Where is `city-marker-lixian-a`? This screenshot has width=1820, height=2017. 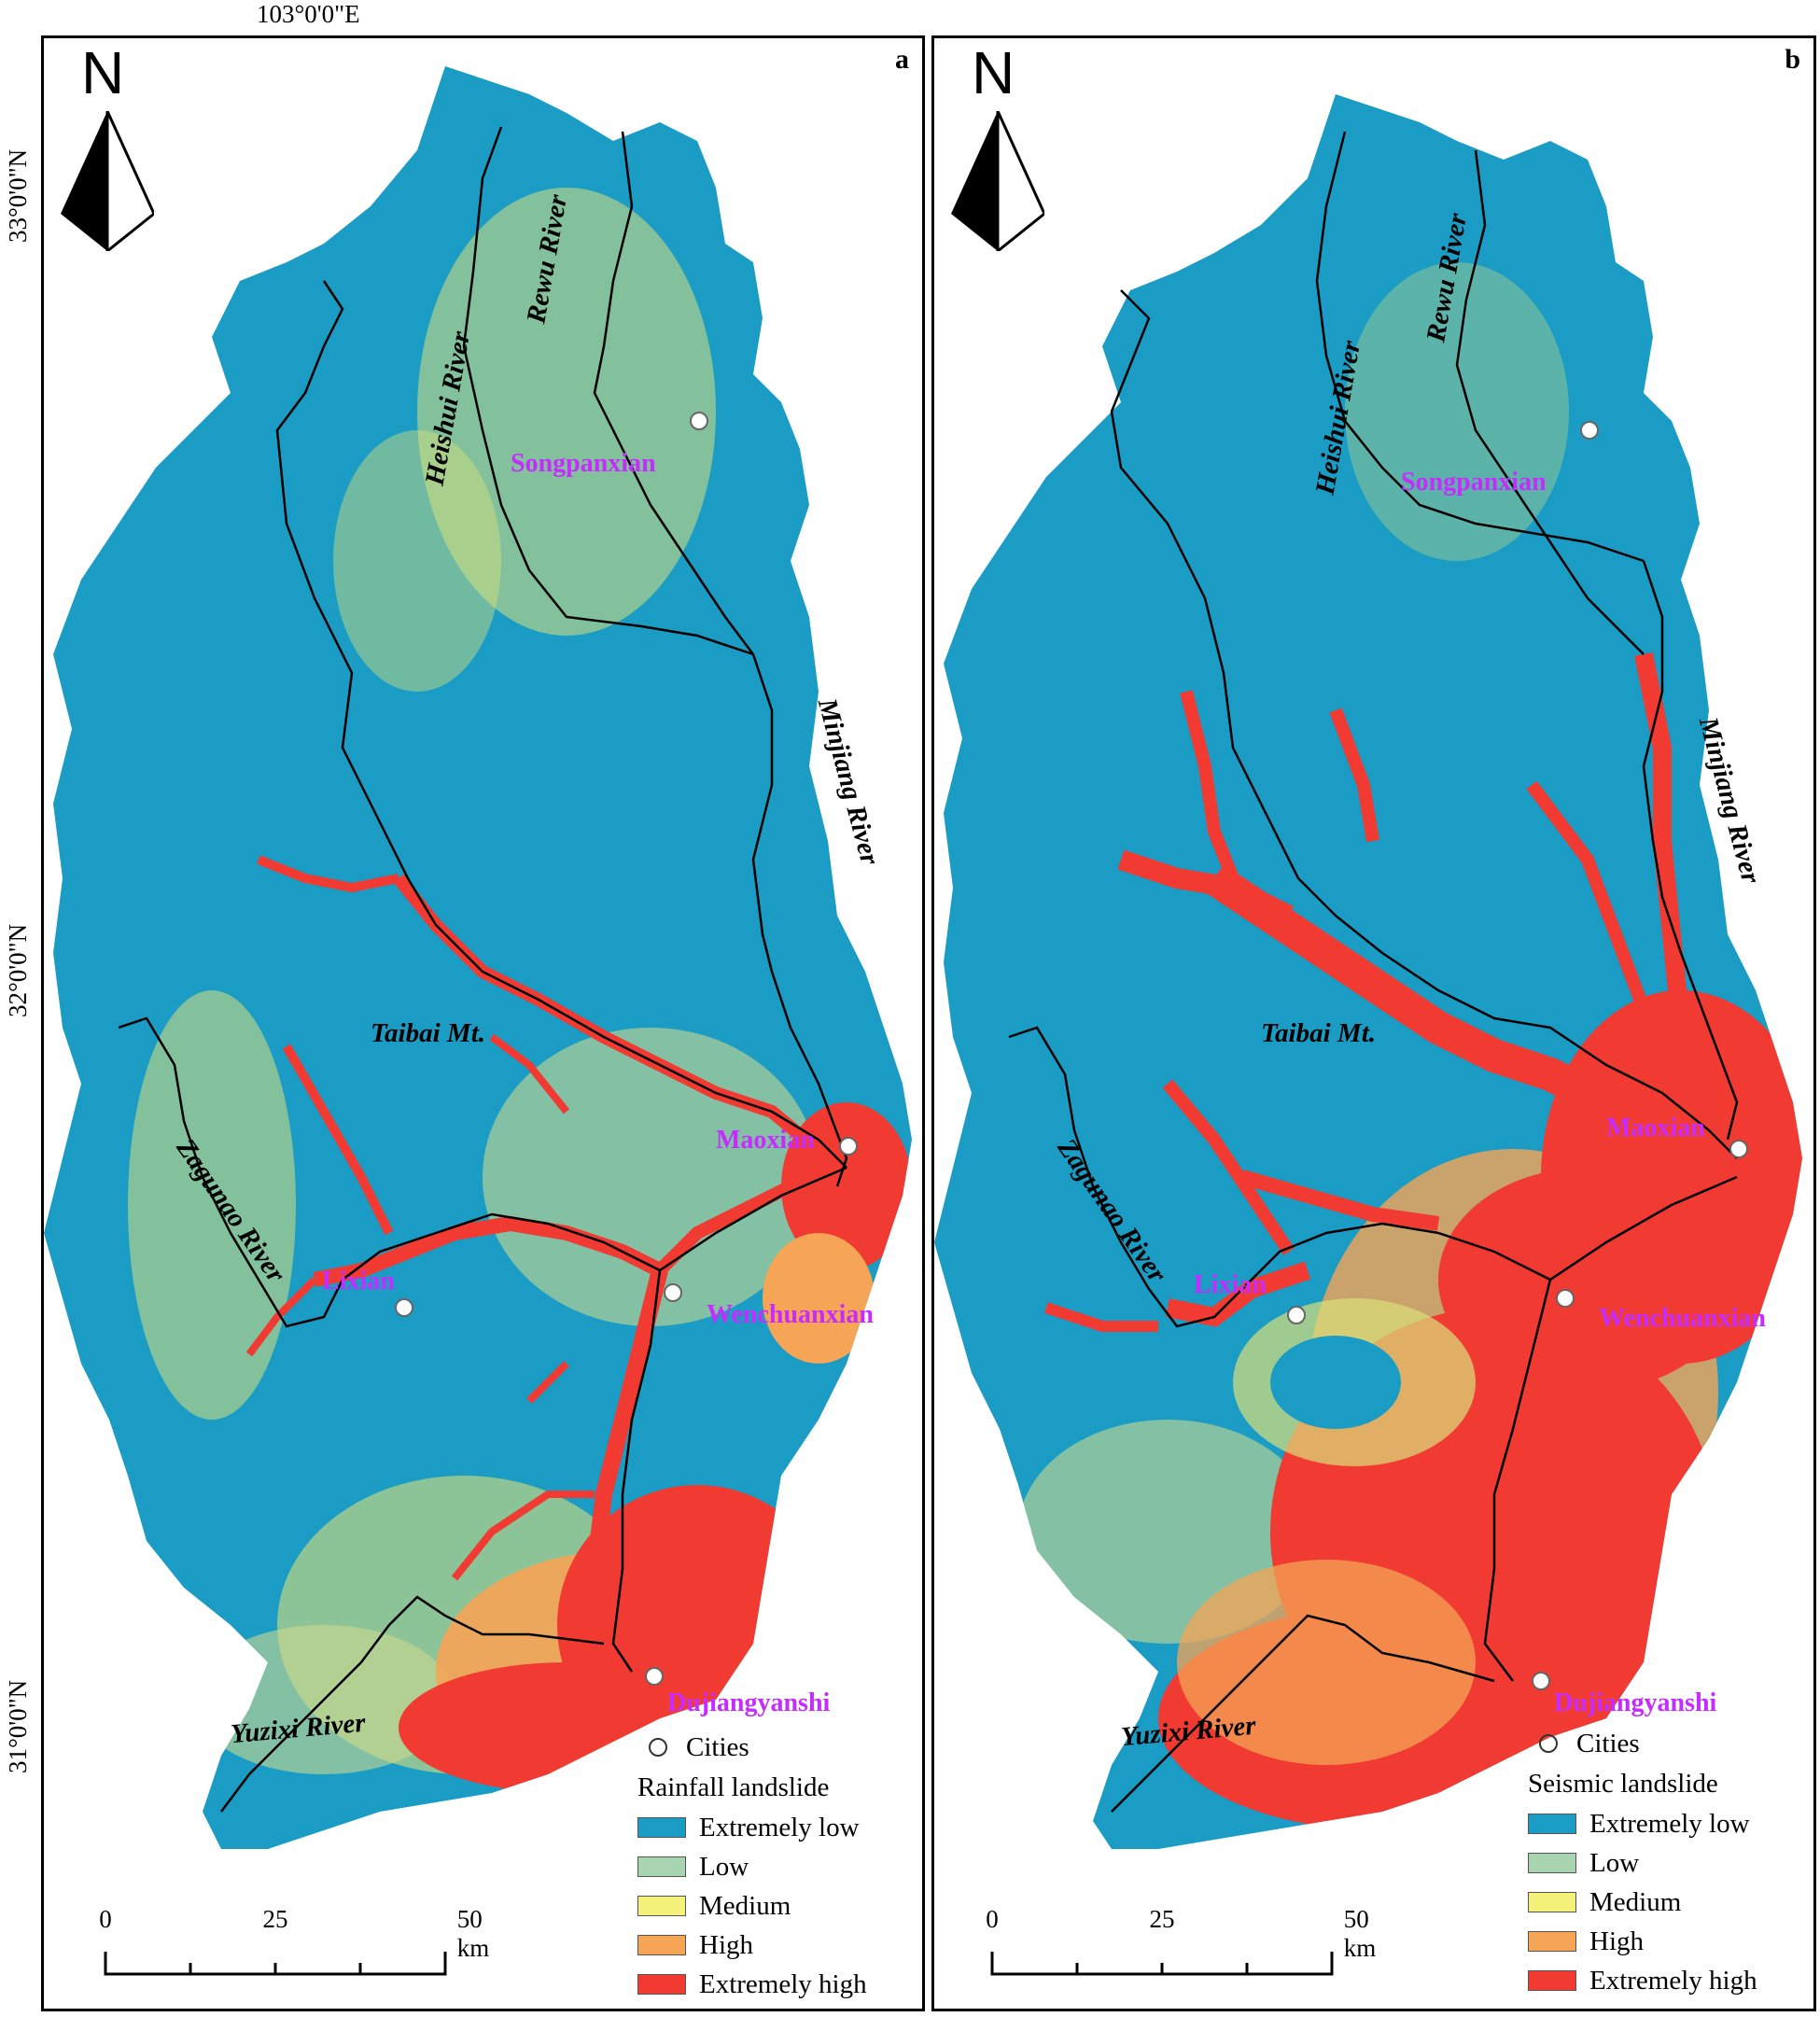
city-marker-lixian-a is located at coordinates (404, 1307).